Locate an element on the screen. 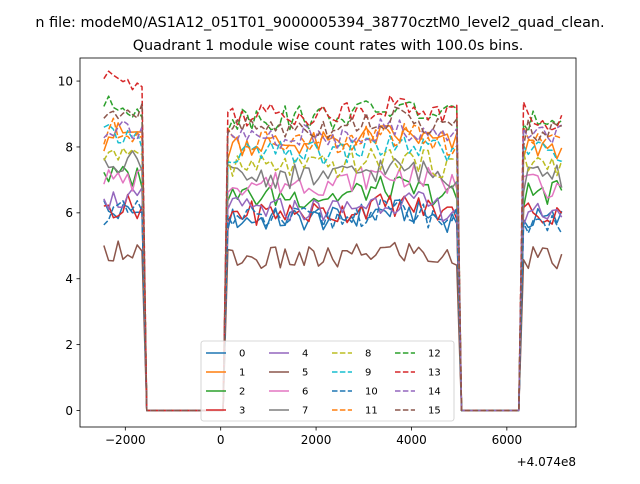 The width and height of the screenshot is (640, 484). legend-label-15: 15 is located at coordinates (434, 411).